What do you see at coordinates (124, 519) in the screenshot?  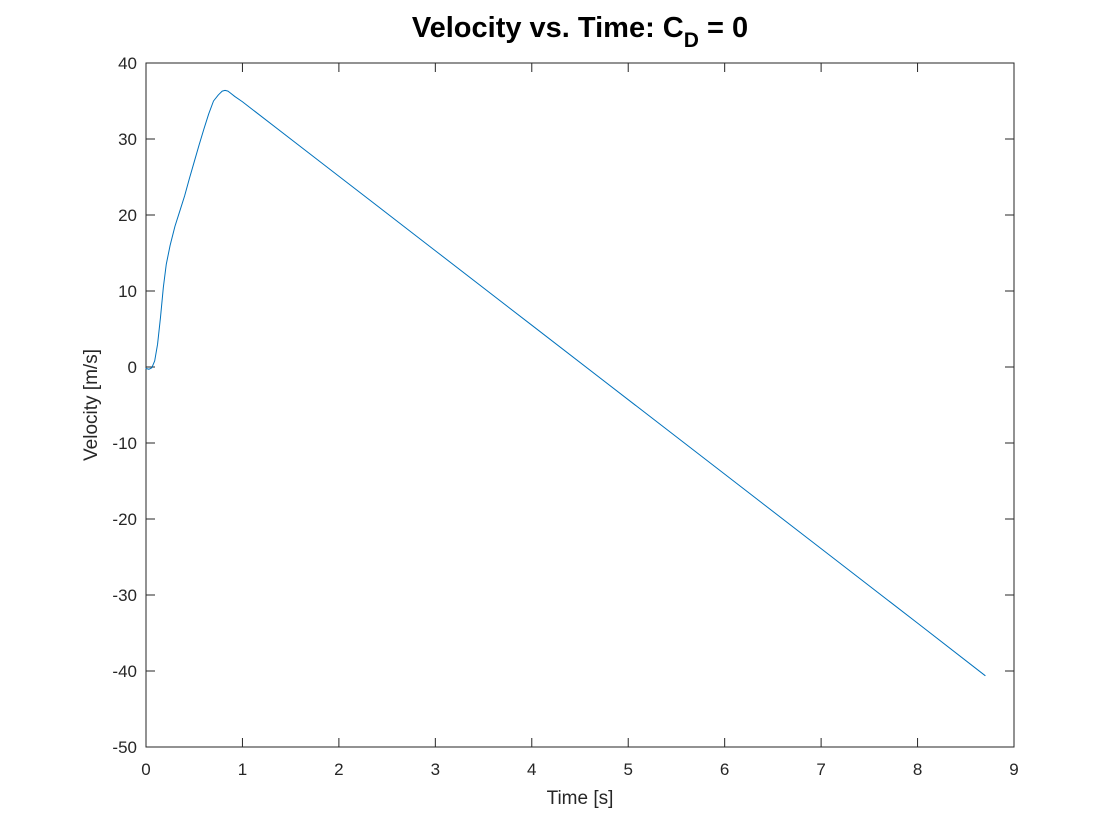 I see `y-tick-label: -20` at bounding box center [124, 519].